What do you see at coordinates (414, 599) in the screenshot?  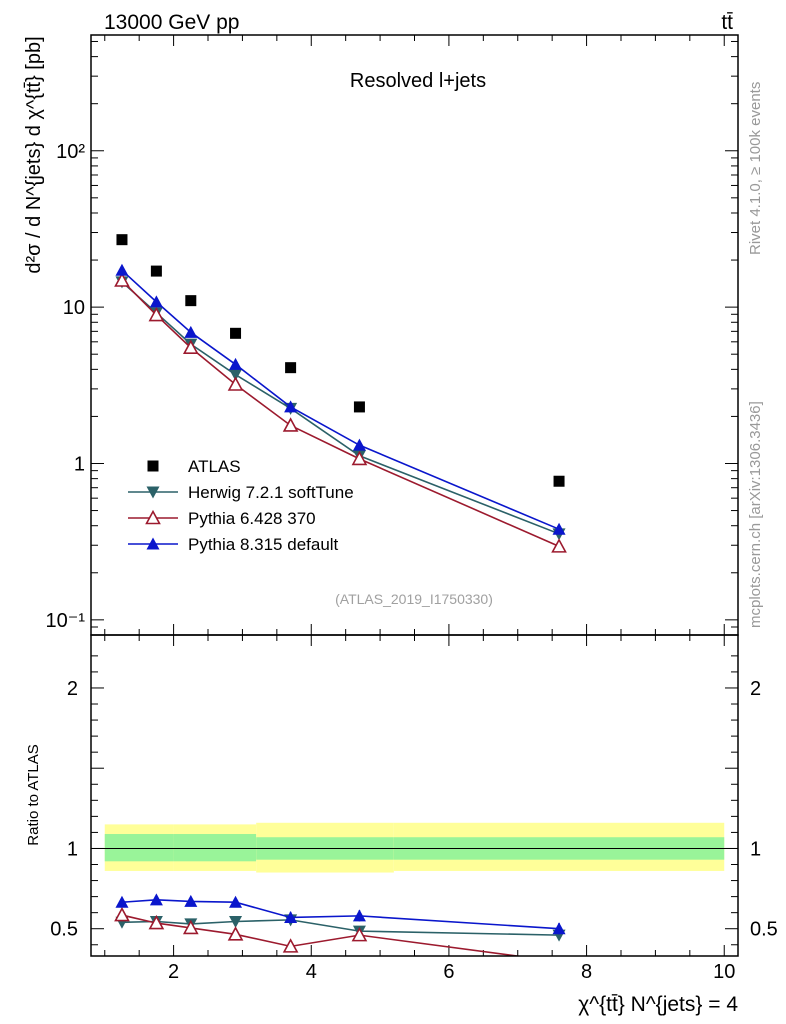 I see `analysis-tag: (ATLAS_2019_I1750330)` at bounding box center [414, 599].